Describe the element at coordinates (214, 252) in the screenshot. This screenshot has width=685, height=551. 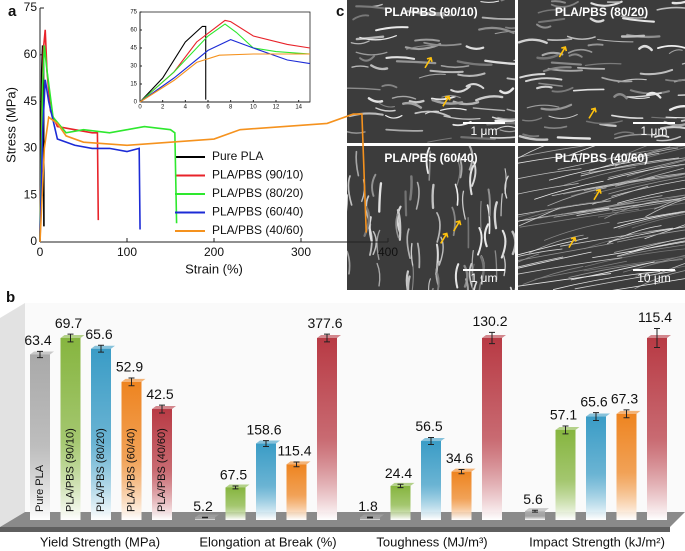
I see `x-tick-label: 200` at that location.